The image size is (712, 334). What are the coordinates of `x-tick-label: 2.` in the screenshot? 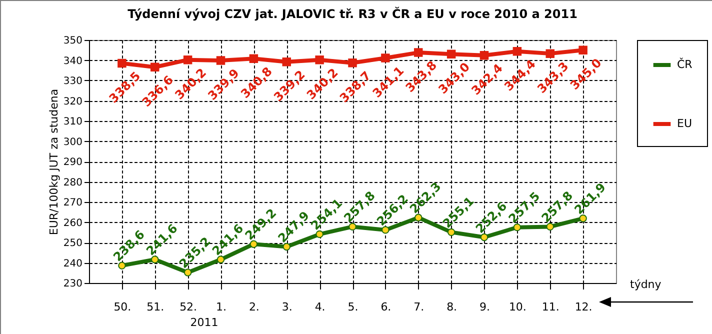 It's located at (254, 307).